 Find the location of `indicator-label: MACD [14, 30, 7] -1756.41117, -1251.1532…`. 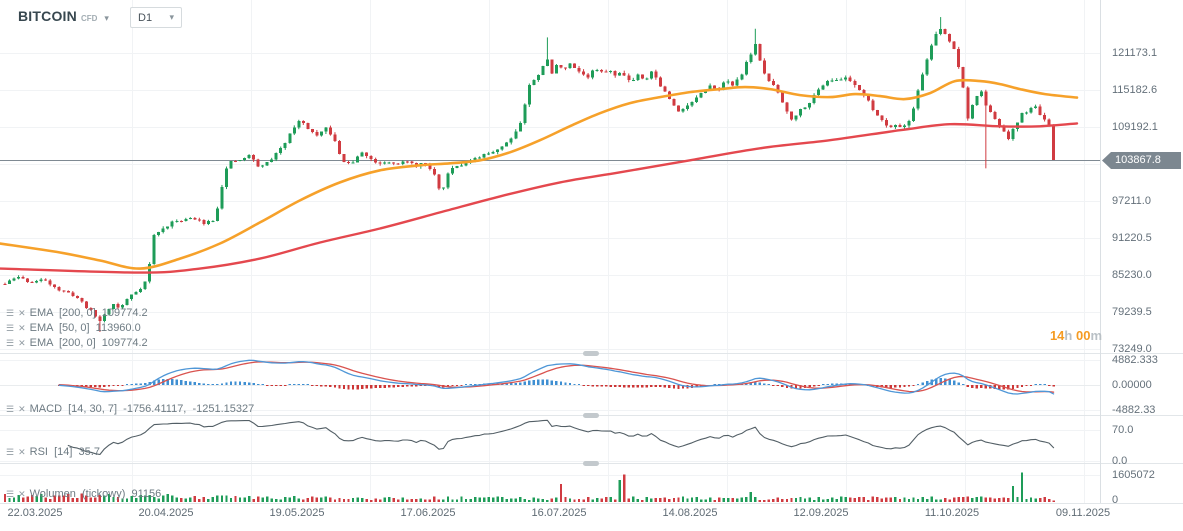

indicator-label: MACD [14, 30, 7] -1756.41117, -1251.1532… is located at coordinates (142, 409).